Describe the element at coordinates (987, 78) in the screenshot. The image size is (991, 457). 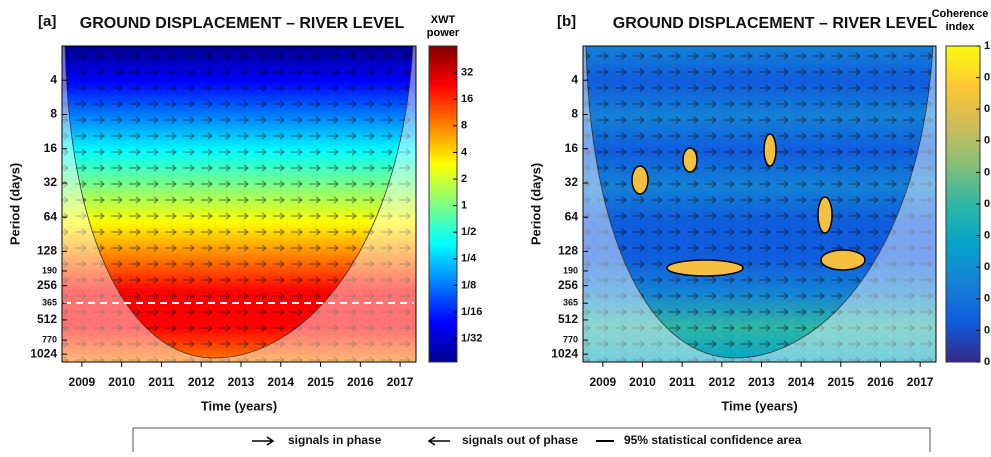
I see `colorbar-tick-label: 0.9` at that location.